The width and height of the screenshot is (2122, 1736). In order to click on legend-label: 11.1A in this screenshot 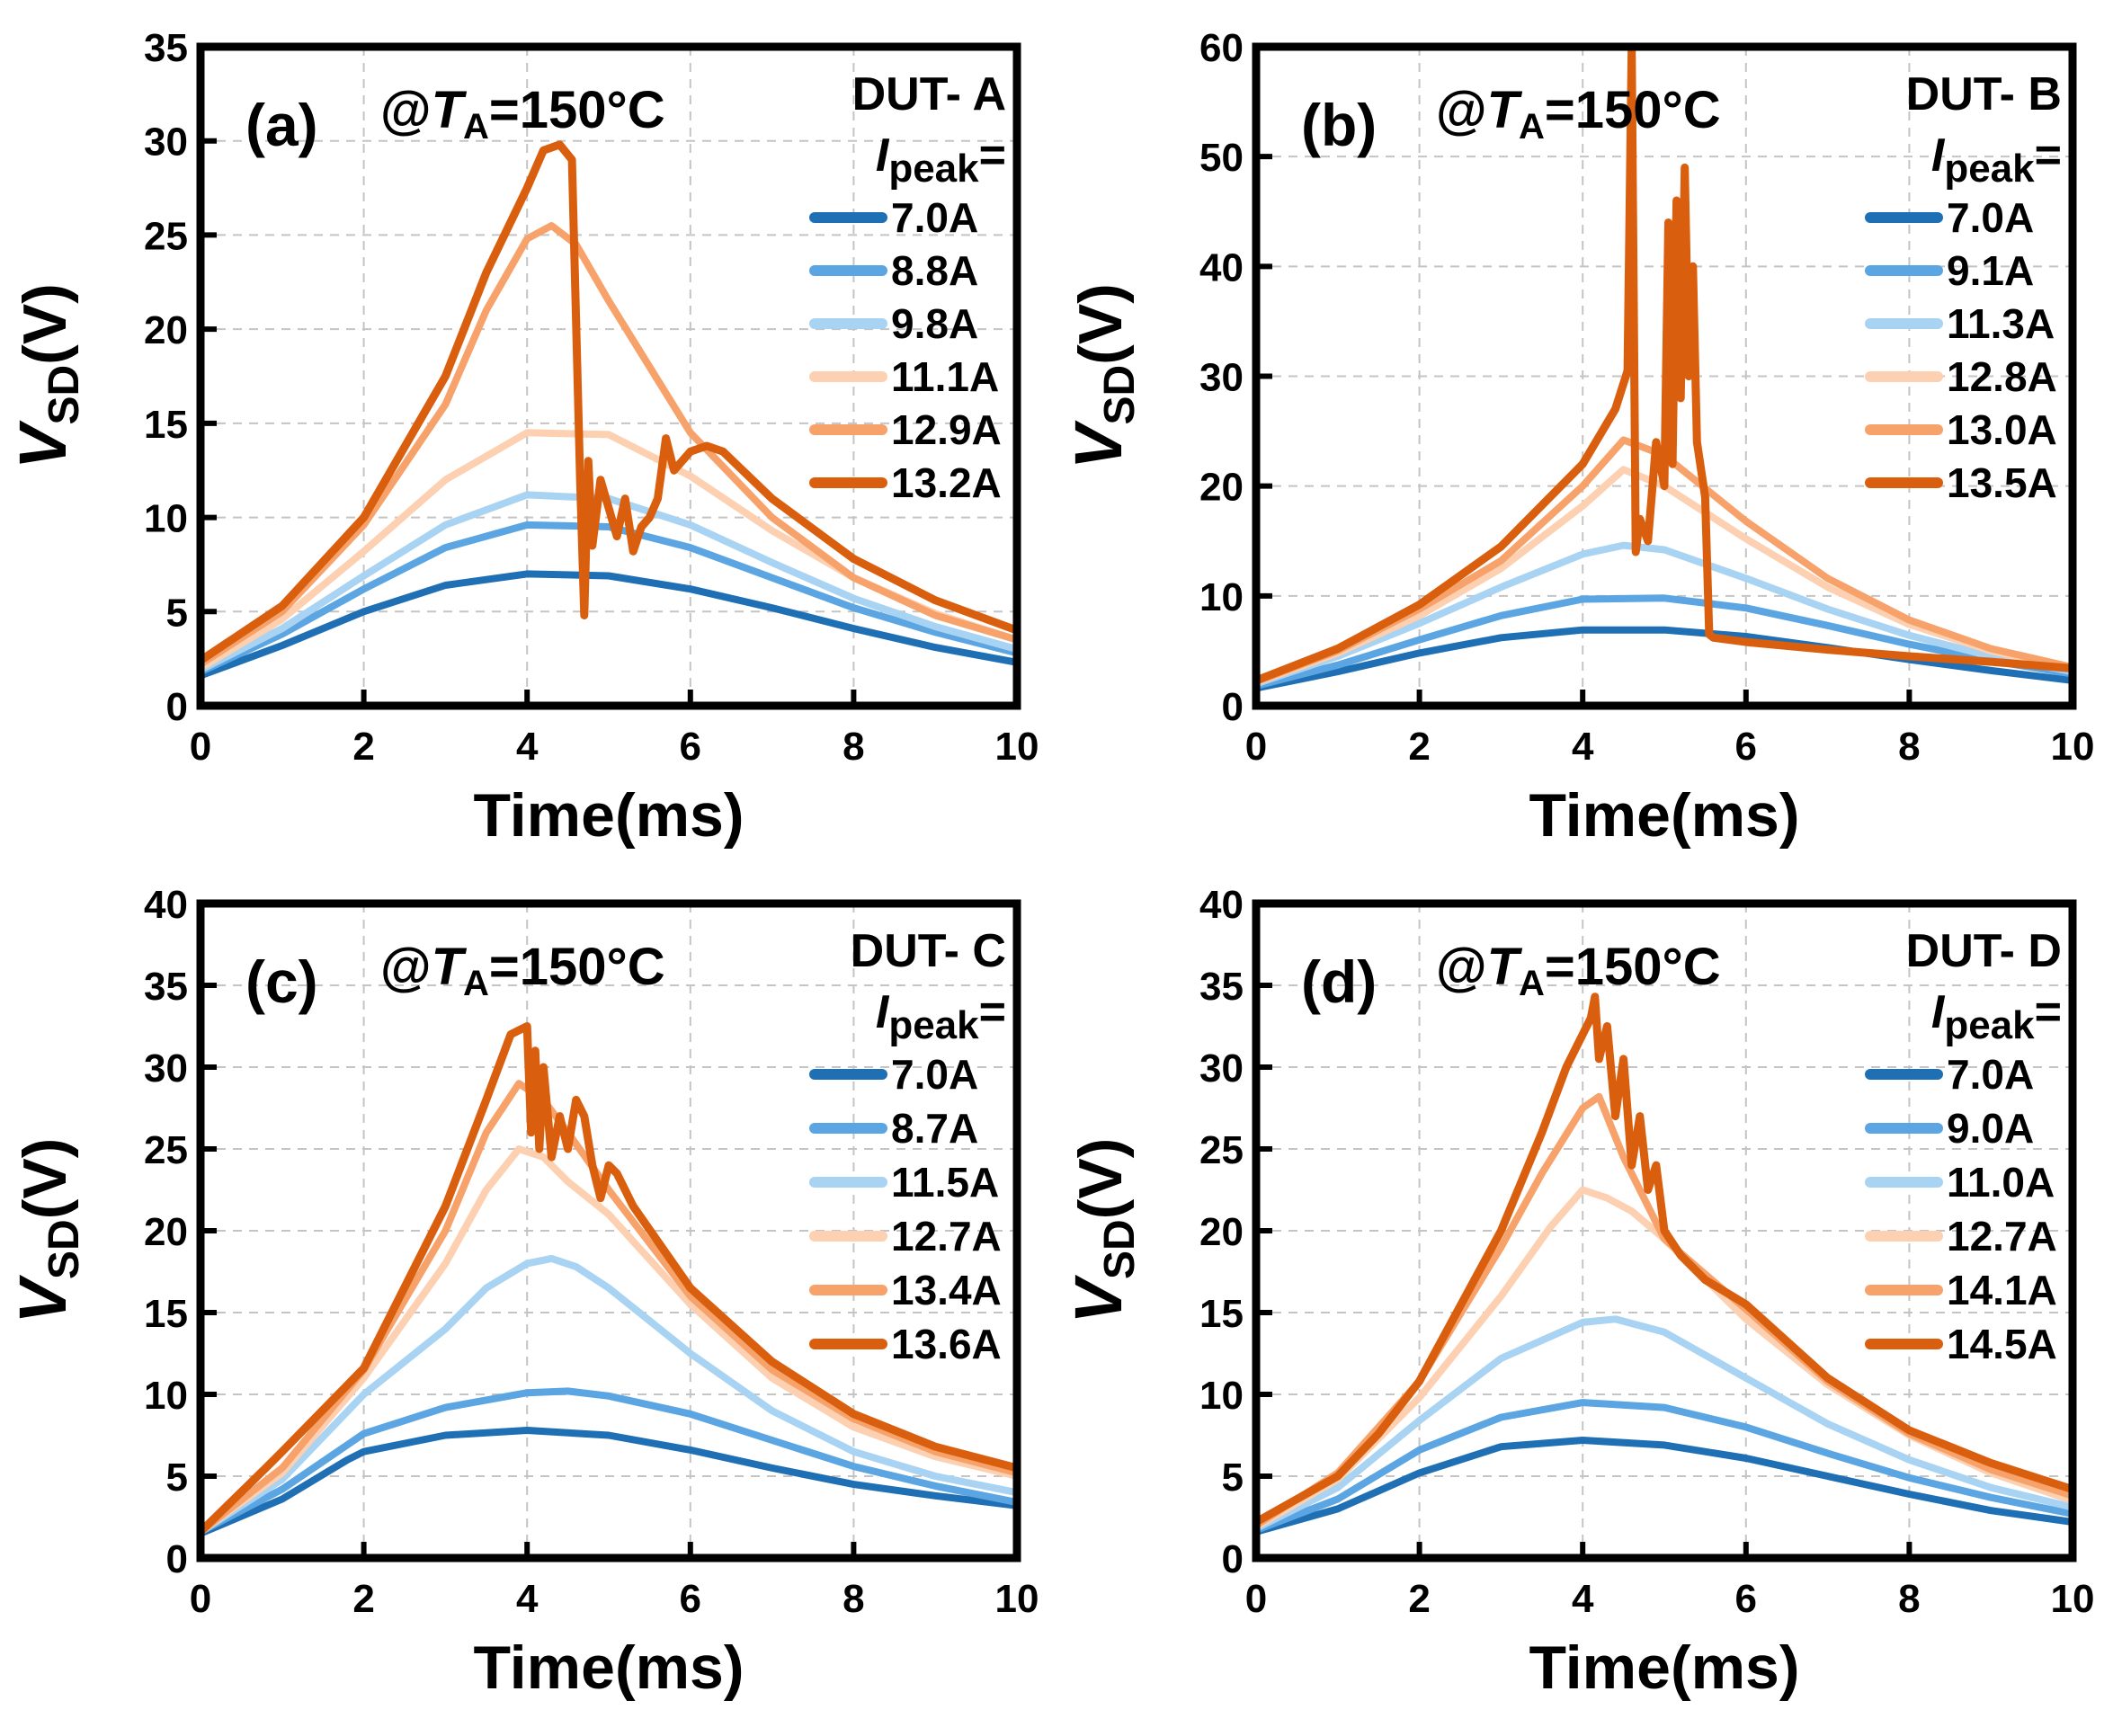, I will do `click(945, 376)`.